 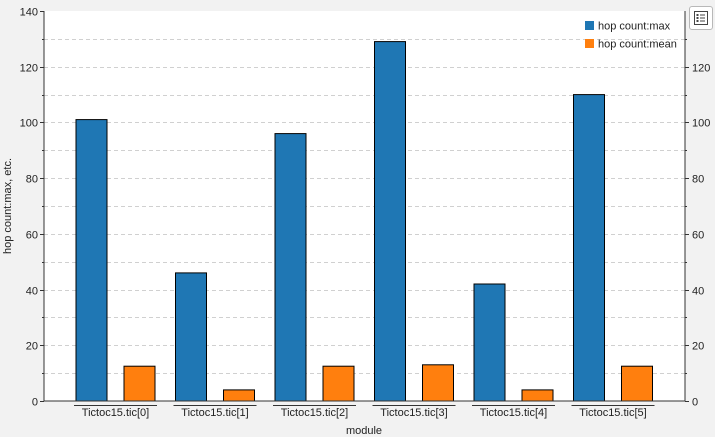 What do you see at coordinates (637, 45) in the screenshot?
I see `legend-label-1: hop count:mean` at bounding box center [637, 45].